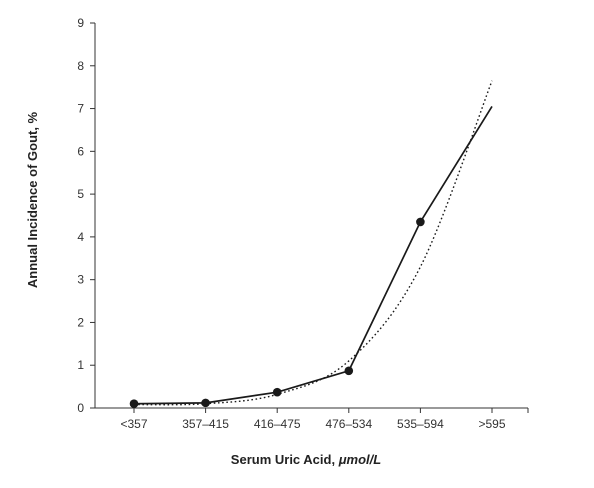 This screenshot has height=488, width=594. I want to click on x-tick-label: 416–475, so click(277, 424).